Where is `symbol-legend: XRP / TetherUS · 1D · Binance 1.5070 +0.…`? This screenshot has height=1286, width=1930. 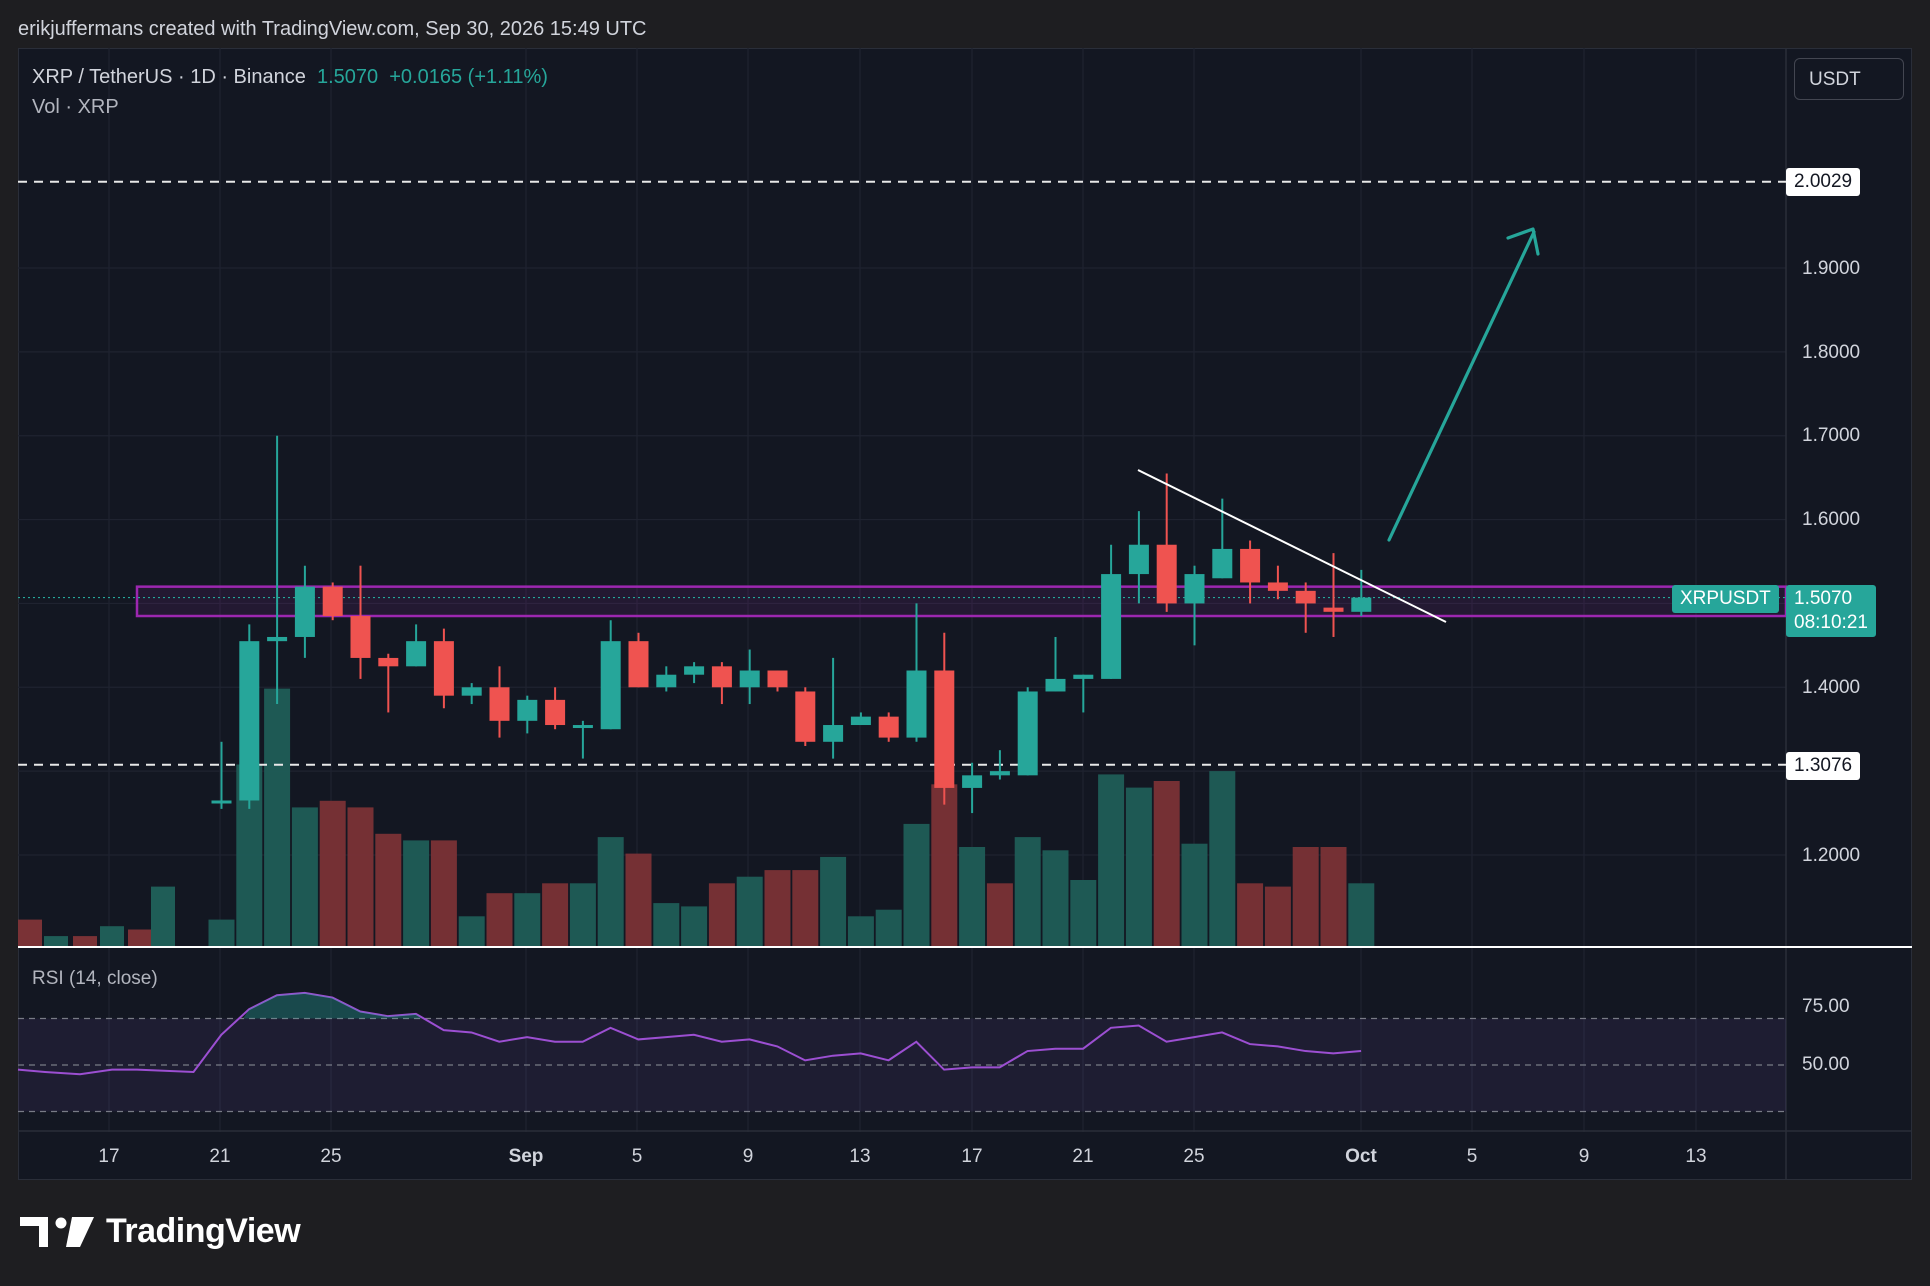
symbol-legend: XRP / TetherUS · 1D · Binance 1.5070 +0.… is located at coordinates (290, 77).